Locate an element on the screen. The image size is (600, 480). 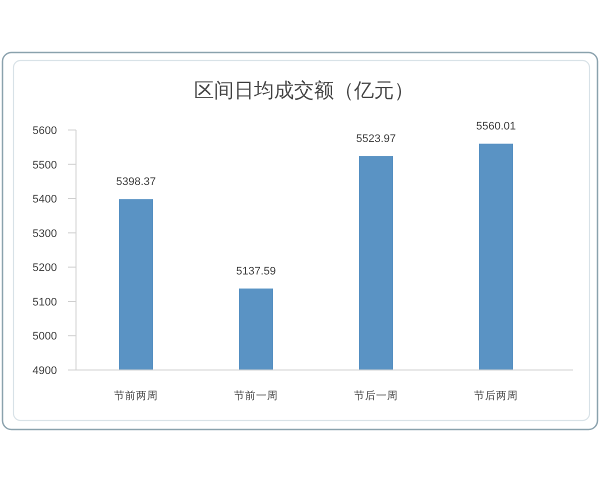
chart-title: 区间日均成交额（亿元） is located at coordinates (304, 91).